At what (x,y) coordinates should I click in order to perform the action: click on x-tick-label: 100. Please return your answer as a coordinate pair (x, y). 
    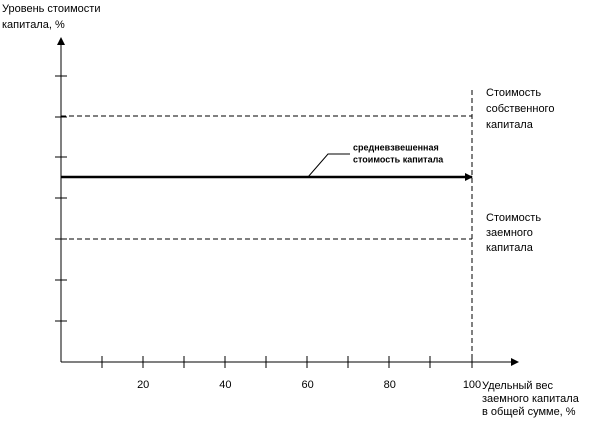
    Looking at the image, I should click on (472, 385).